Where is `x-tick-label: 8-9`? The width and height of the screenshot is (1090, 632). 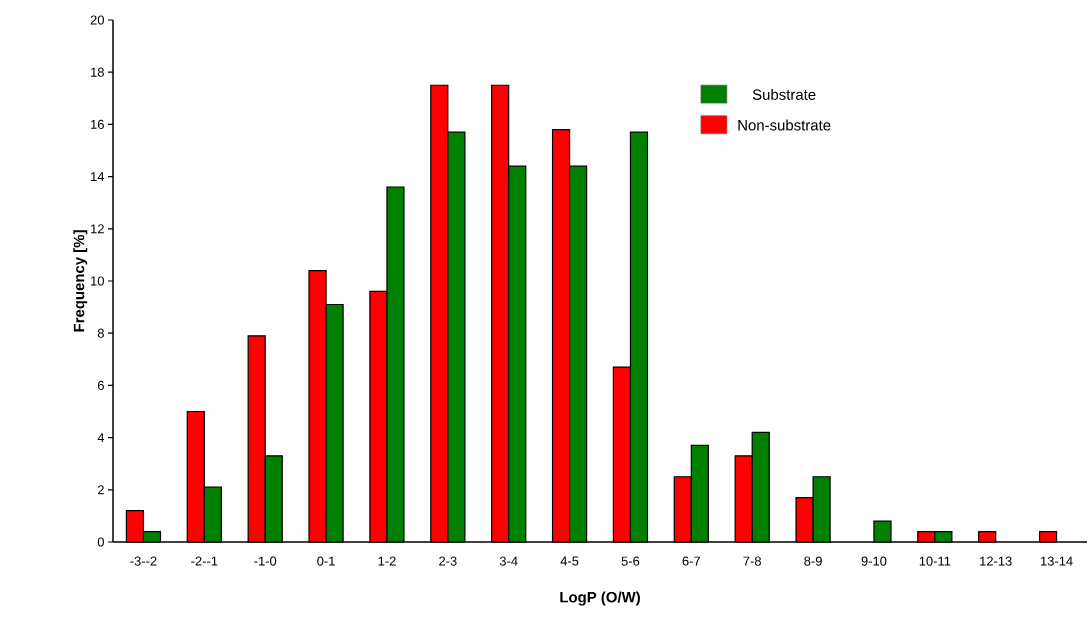 x-tick-label: 8-9 is located at coordinates (813, 561).